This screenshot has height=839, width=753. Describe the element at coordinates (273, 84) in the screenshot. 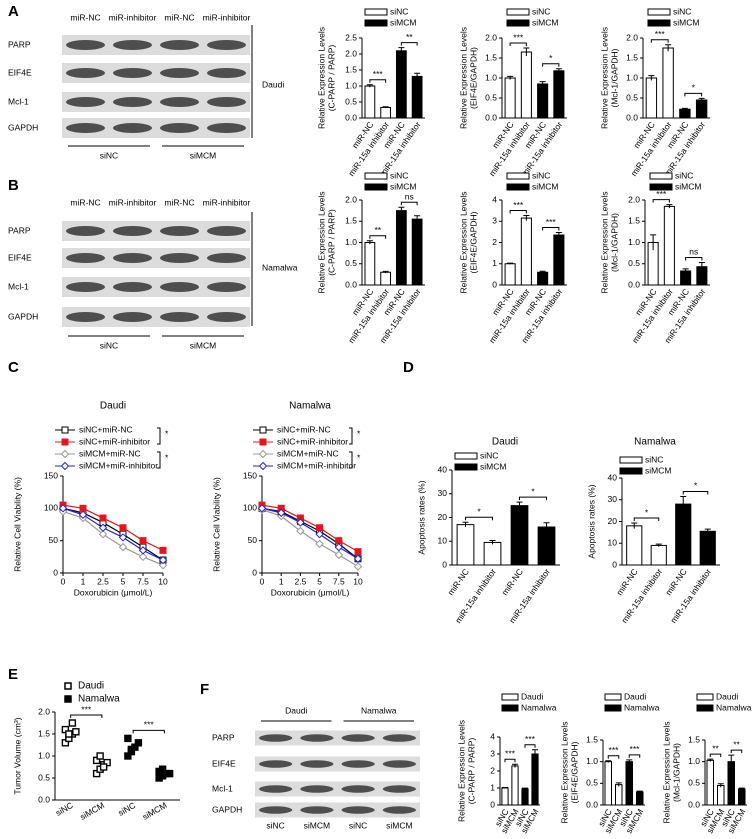

I see `cell-line-label: Daudi` at that location.